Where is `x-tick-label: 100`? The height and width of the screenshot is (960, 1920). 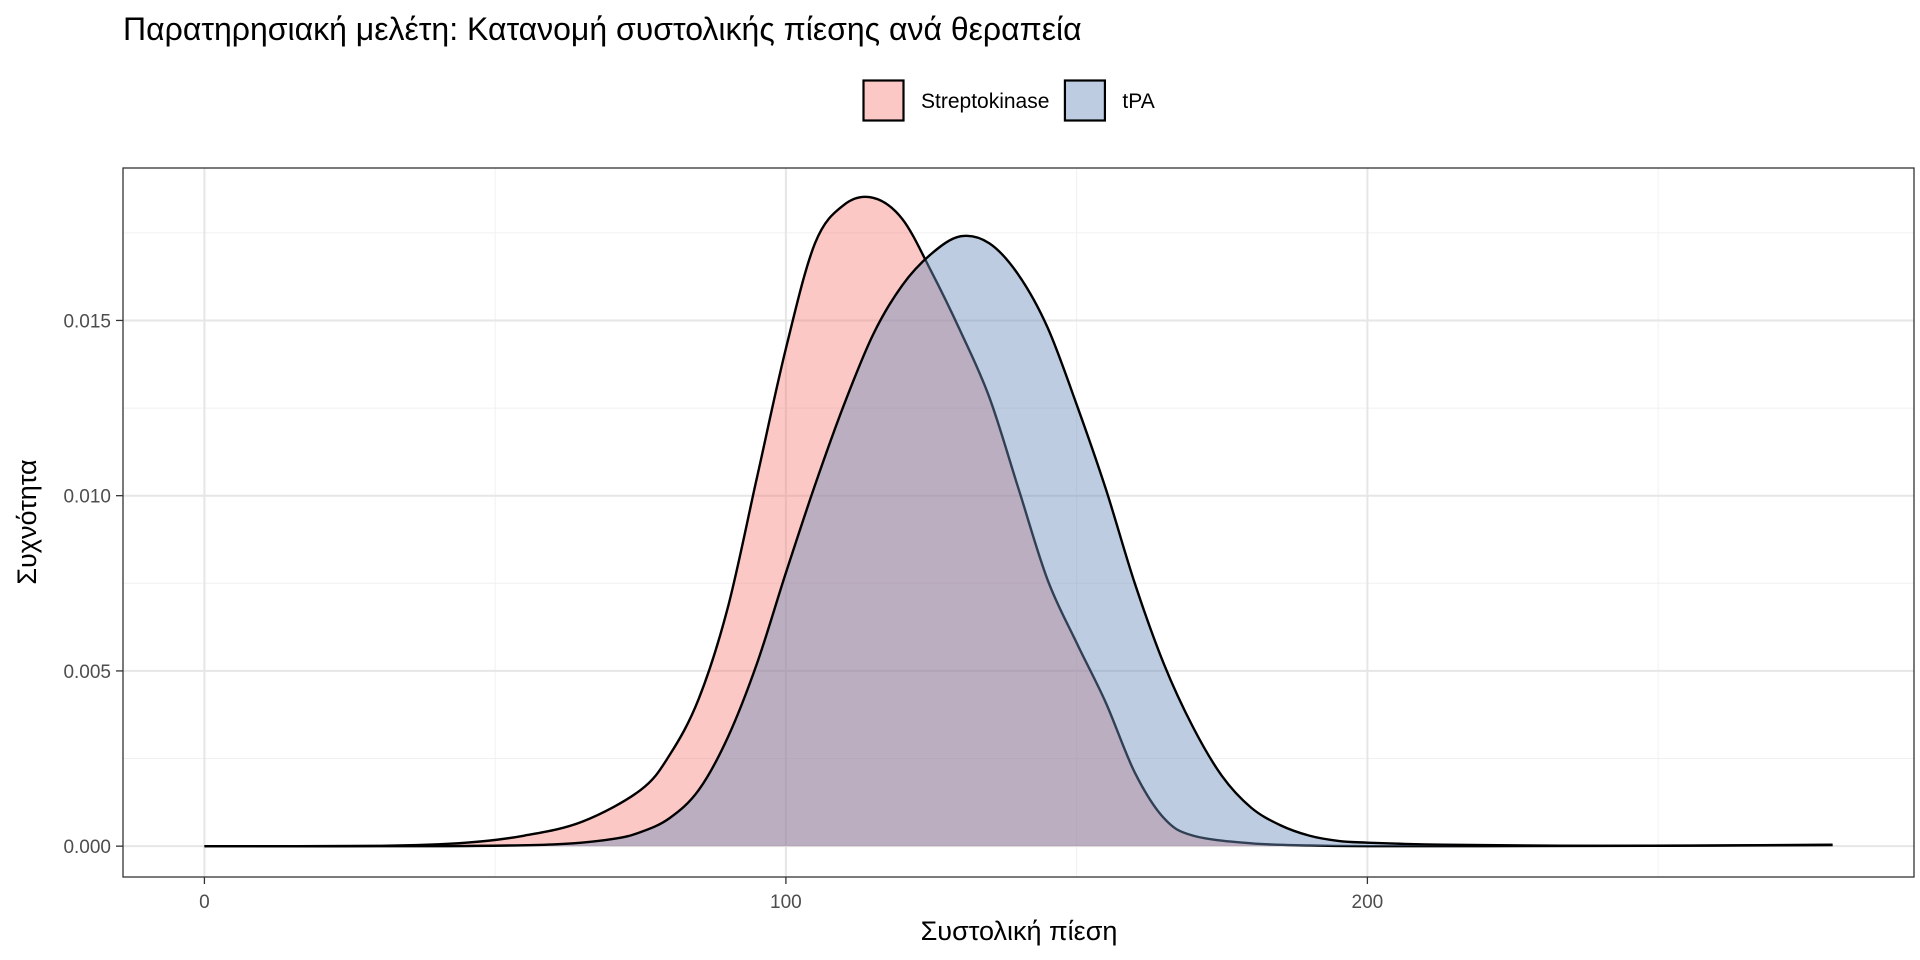 x-tick-label: 100 is located at coordinates (786, 902).